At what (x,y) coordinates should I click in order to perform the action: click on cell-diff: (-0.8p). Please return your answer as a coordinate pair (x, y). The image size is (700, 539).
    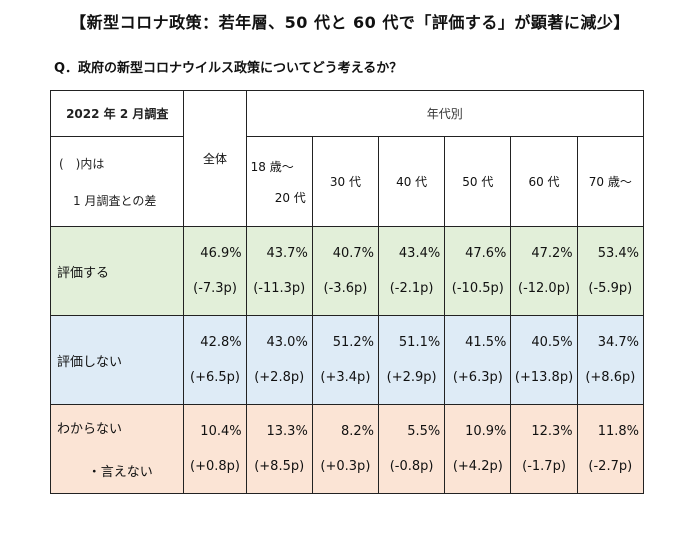
    Looking at the image, I should click on (411, 466).